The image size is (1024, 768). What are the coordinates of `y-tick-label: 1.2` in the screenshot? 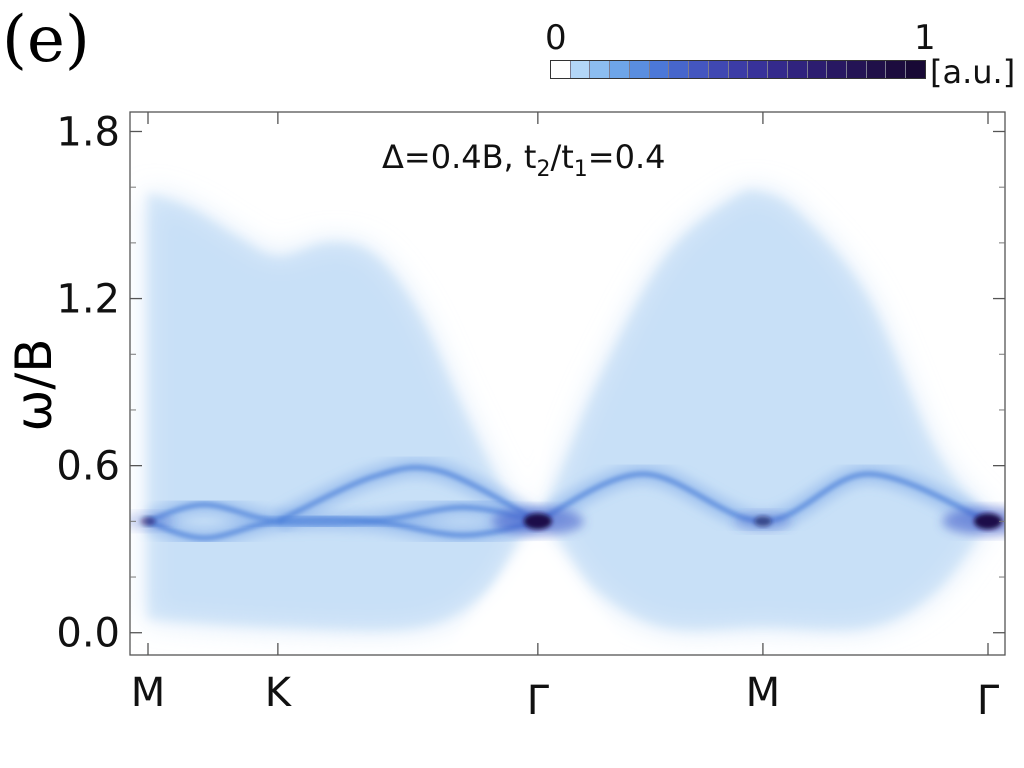 It's located at (88, 300).